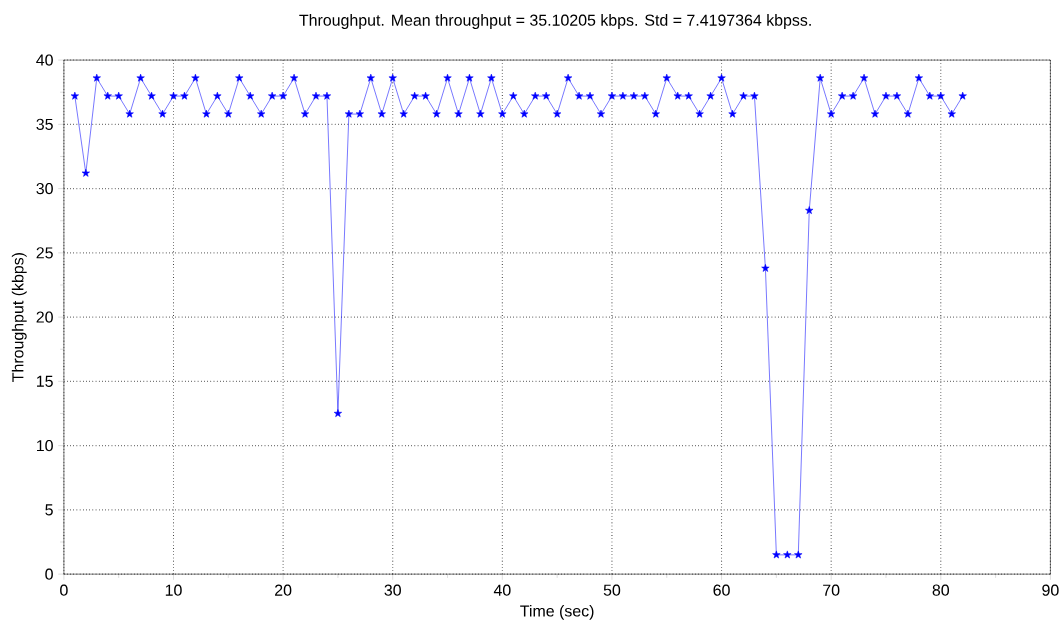 This screenshot has height=634, width=1061. What do you see at coordinates (831, 590) in the screenshot?
I see `x-tick-label: 70` at bounding box center [831, 590].